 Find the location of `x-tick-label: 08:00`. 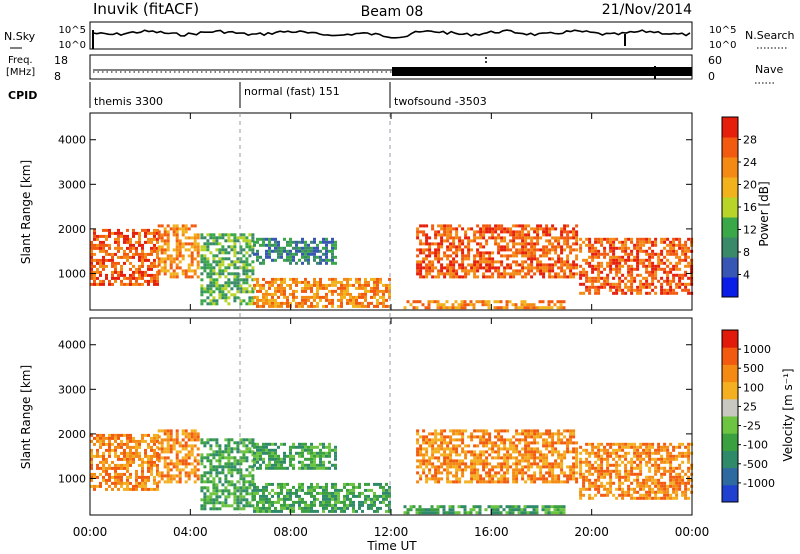

x-tick-label: 08:00 is located at coordinates (290, 532).